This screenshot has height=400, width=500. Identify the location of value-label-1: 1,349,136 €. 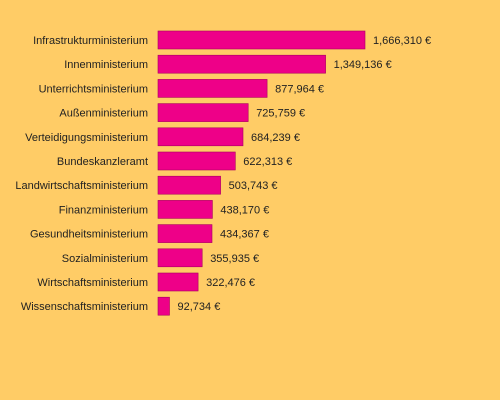
(363, 65).